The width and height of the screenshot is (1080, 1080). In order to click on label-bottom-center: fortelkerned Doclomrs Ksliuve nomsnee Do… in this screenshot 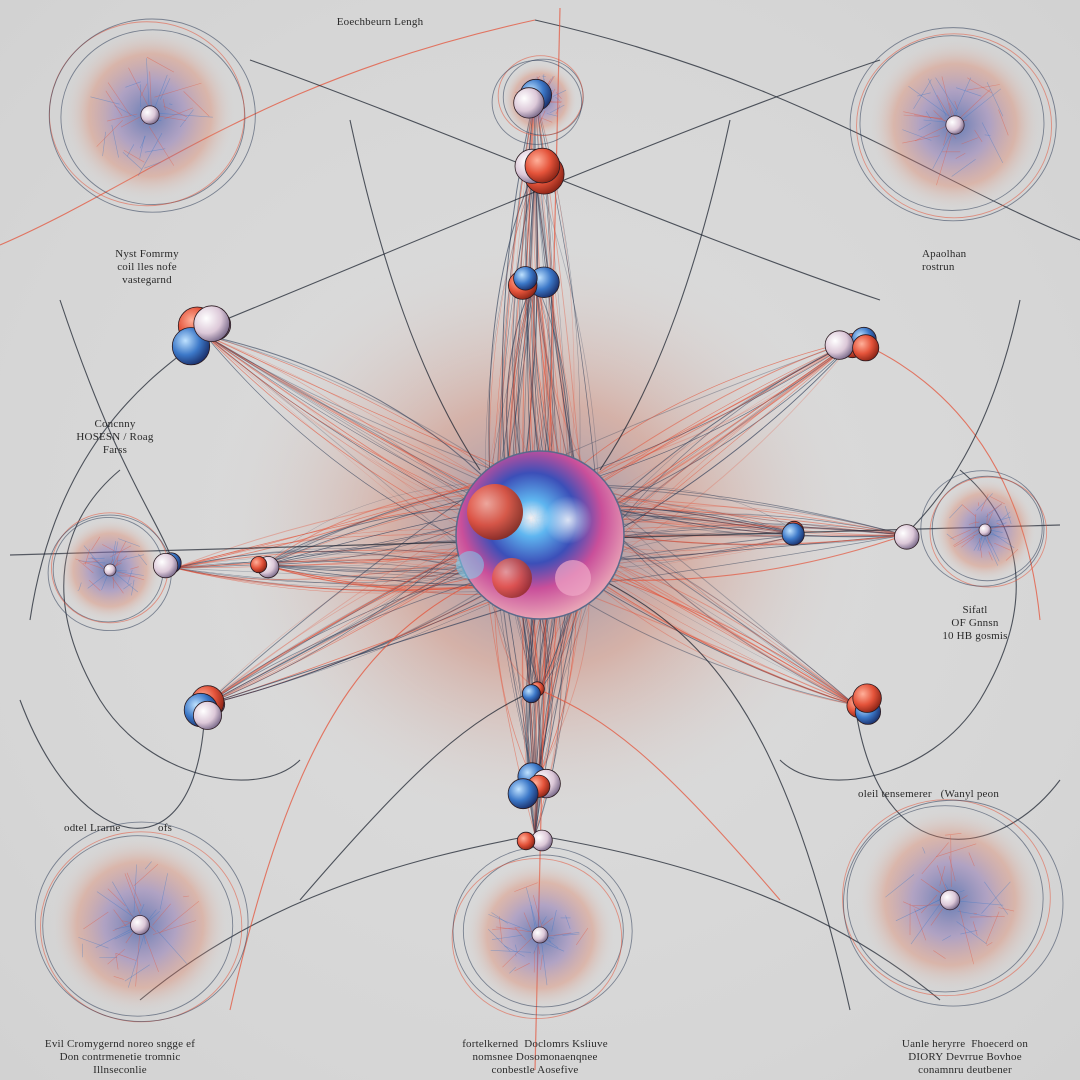, I will do `click(535, 1057)`.